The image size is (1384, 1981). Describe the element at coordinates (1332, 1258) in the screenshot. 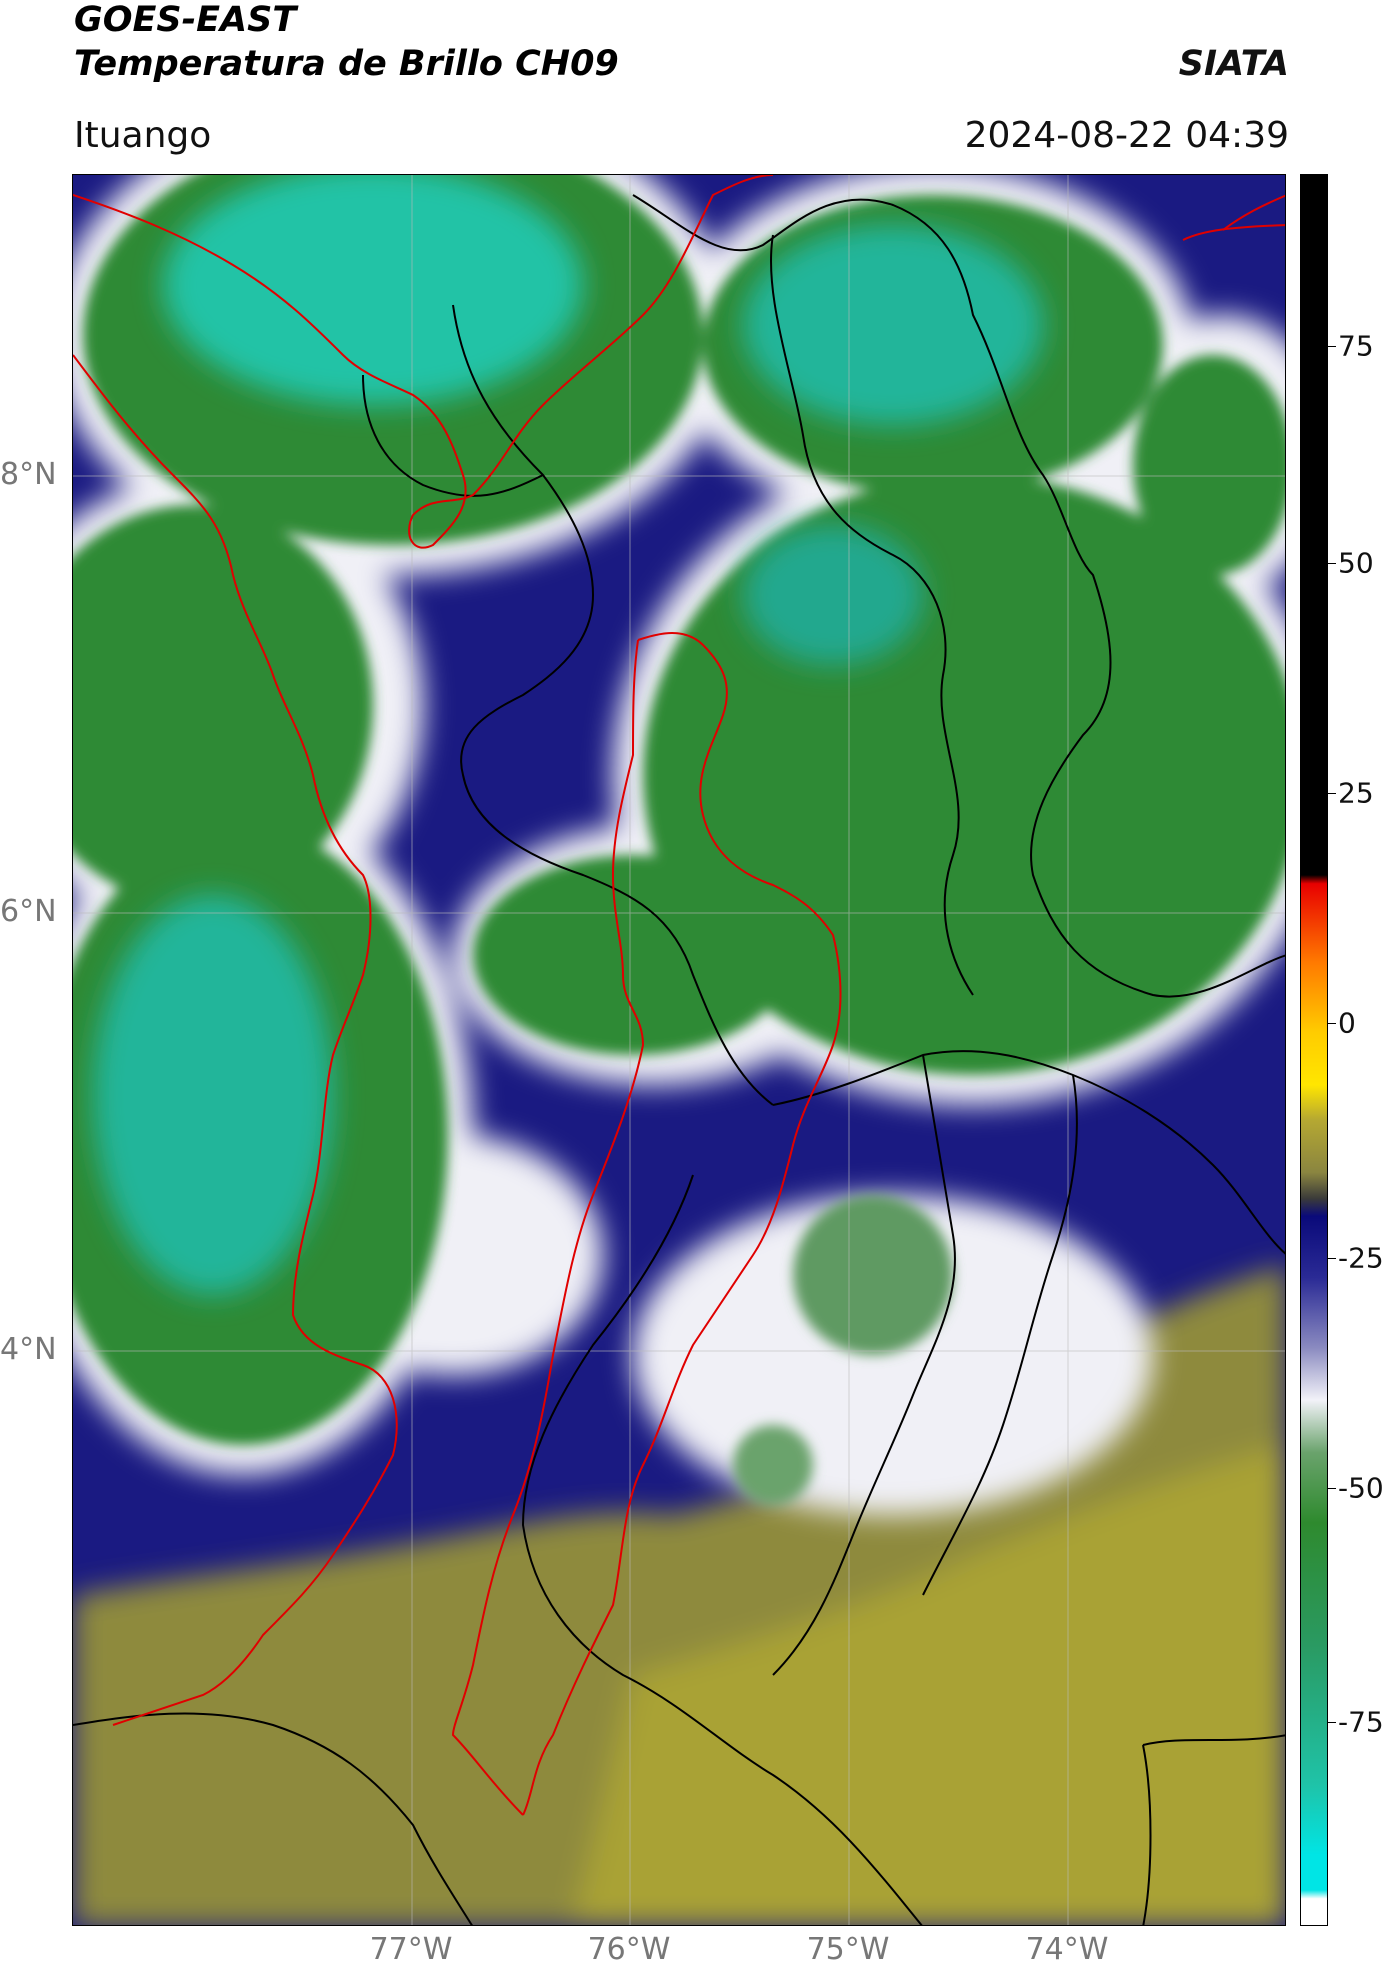

I see `colorbar-tick-minus25` at that location.